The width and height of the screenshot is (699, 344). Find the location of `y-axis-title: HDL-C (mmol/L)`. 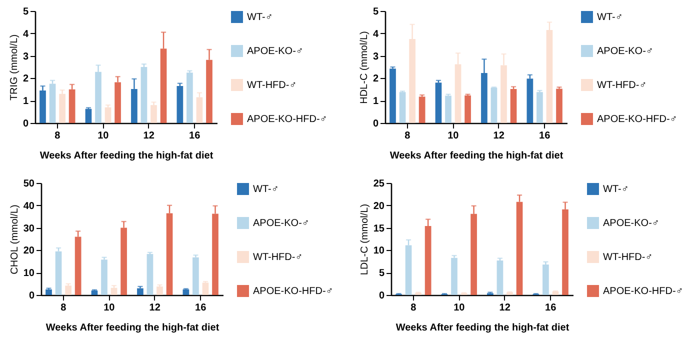

y-axis-title: HDL-C (mmol/L) is located at coordinates (364, 67).